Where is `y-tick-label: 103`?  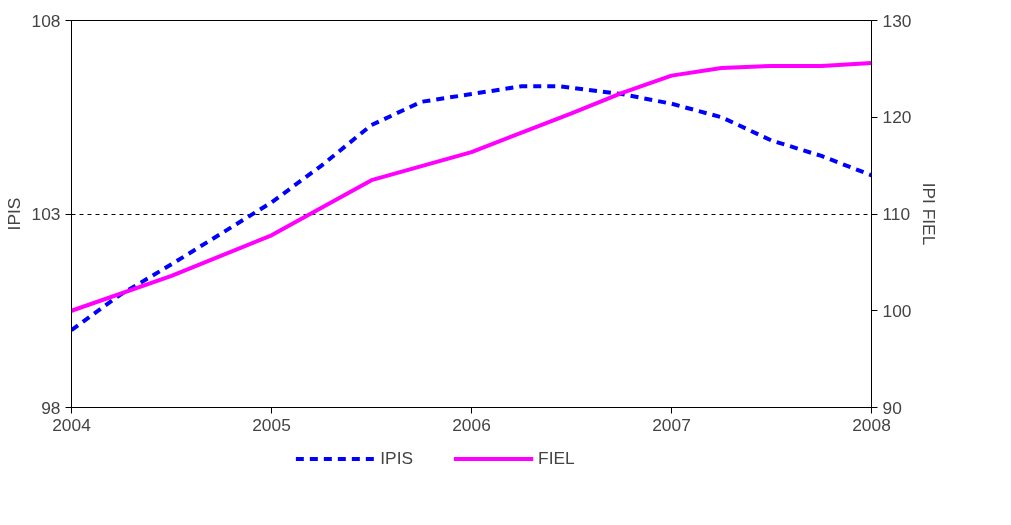 y-tick-label: 103 is located at coordinates (46, 214).